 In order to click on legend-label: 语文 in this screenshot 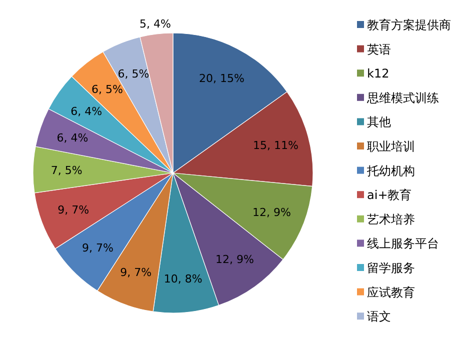, I will do `click(379, 317)`.